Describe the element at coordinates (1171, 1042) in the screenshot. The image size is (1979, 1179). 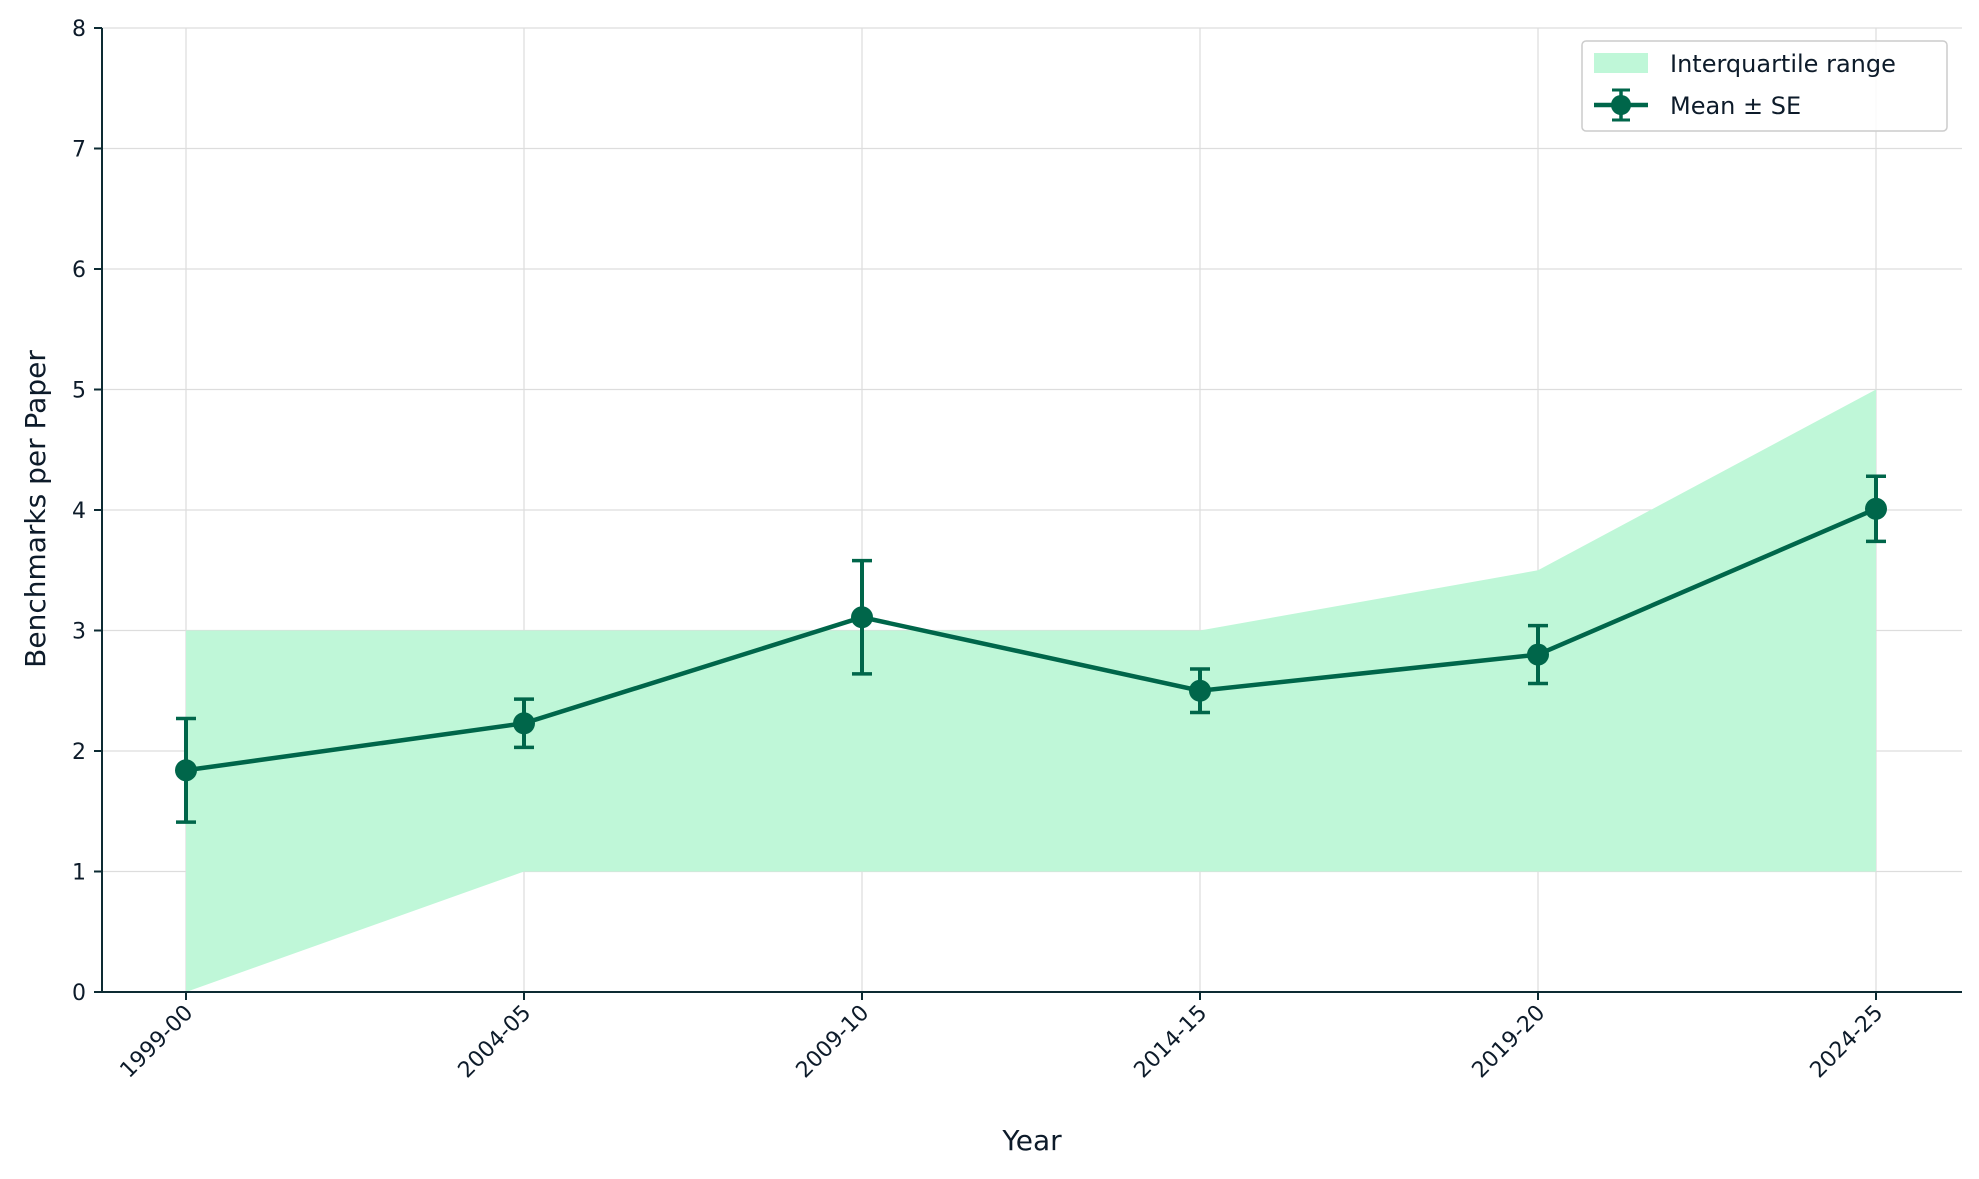
I see `x-tick-label-2014-15: 2014-15` at that location.